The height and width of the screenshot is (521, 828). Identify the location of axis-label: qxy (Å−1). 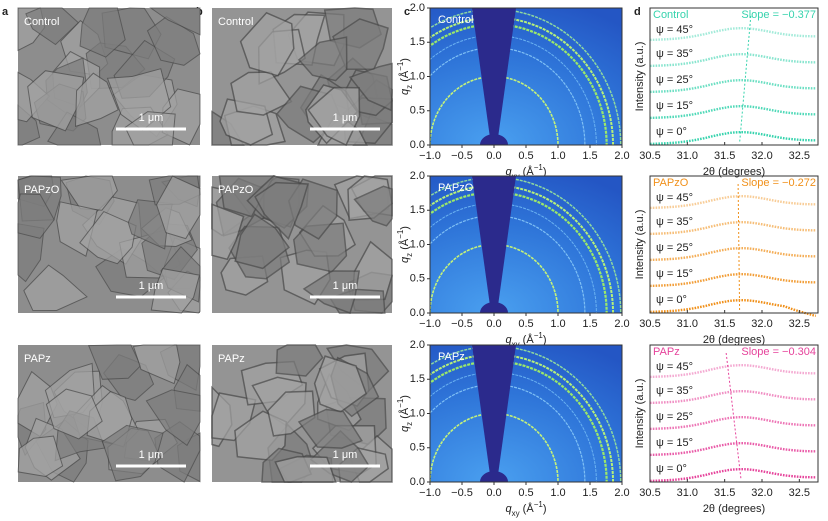
(526, 509).